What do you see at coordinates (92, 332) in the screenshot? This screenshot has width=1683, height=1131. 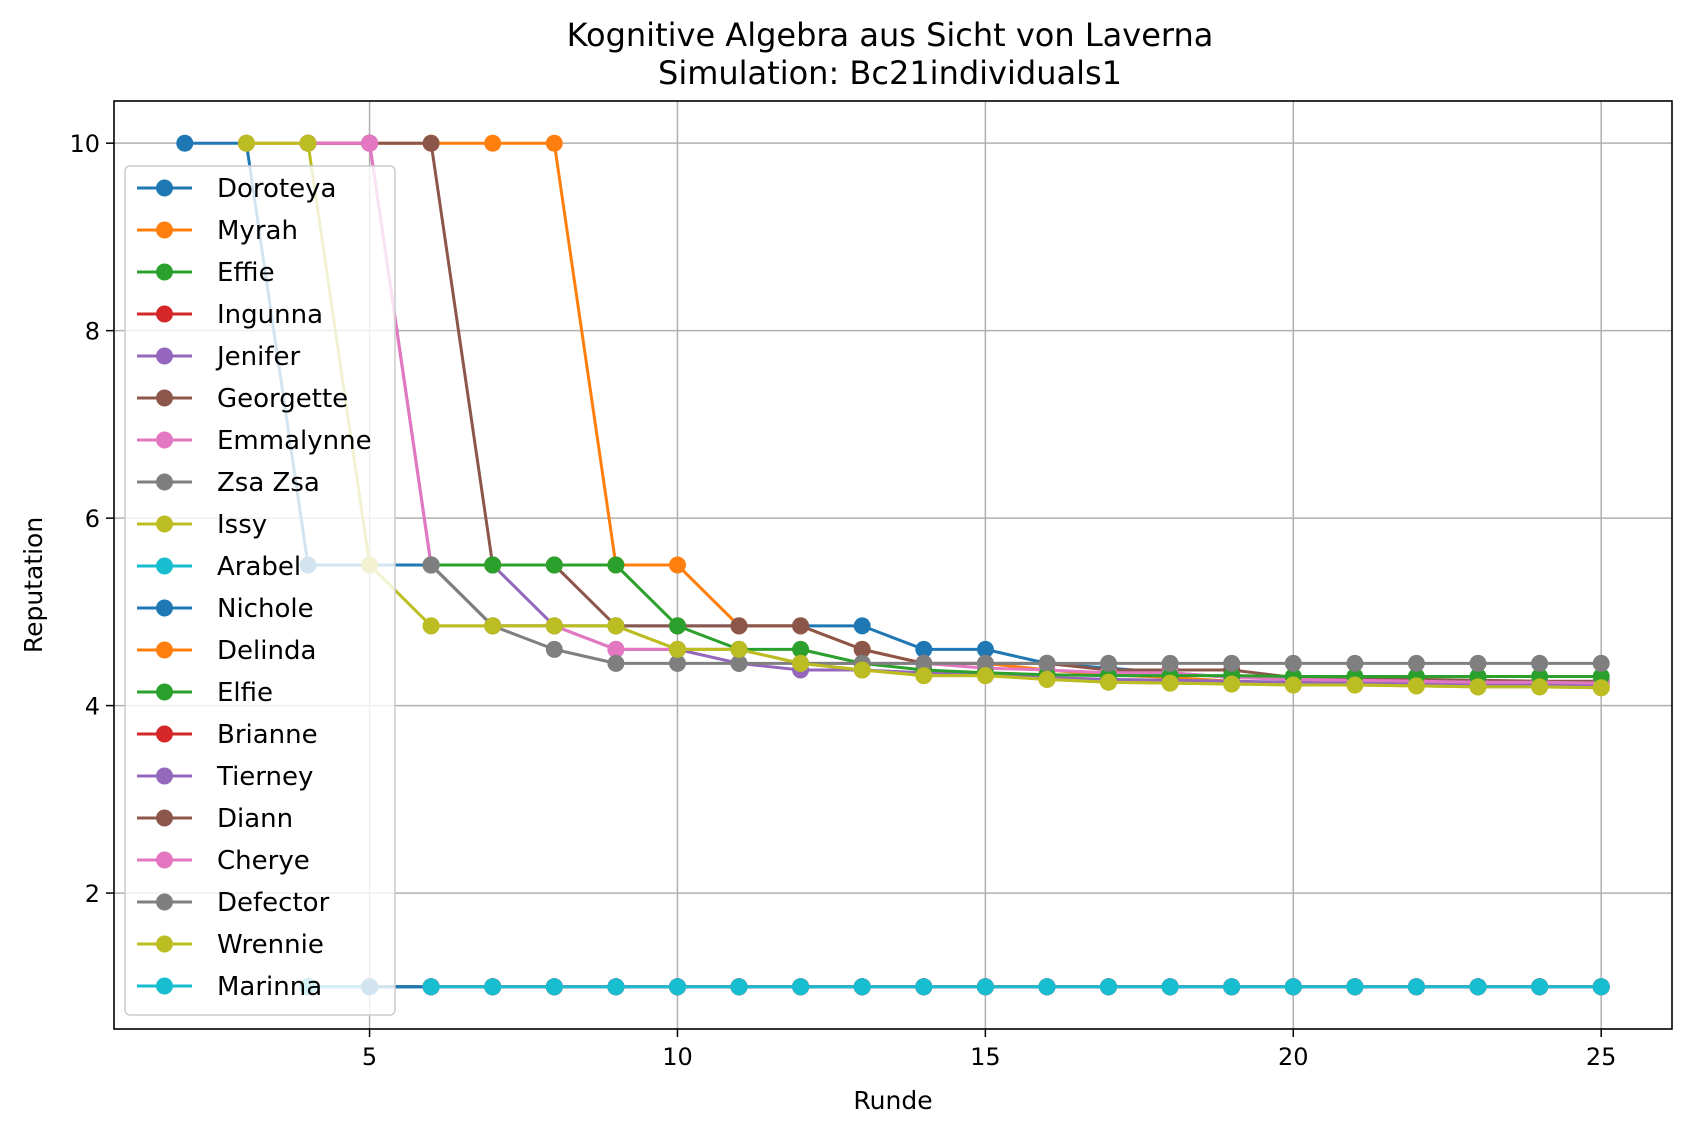 I see `y-tick-label: 8` at bounding box center [92, 332].